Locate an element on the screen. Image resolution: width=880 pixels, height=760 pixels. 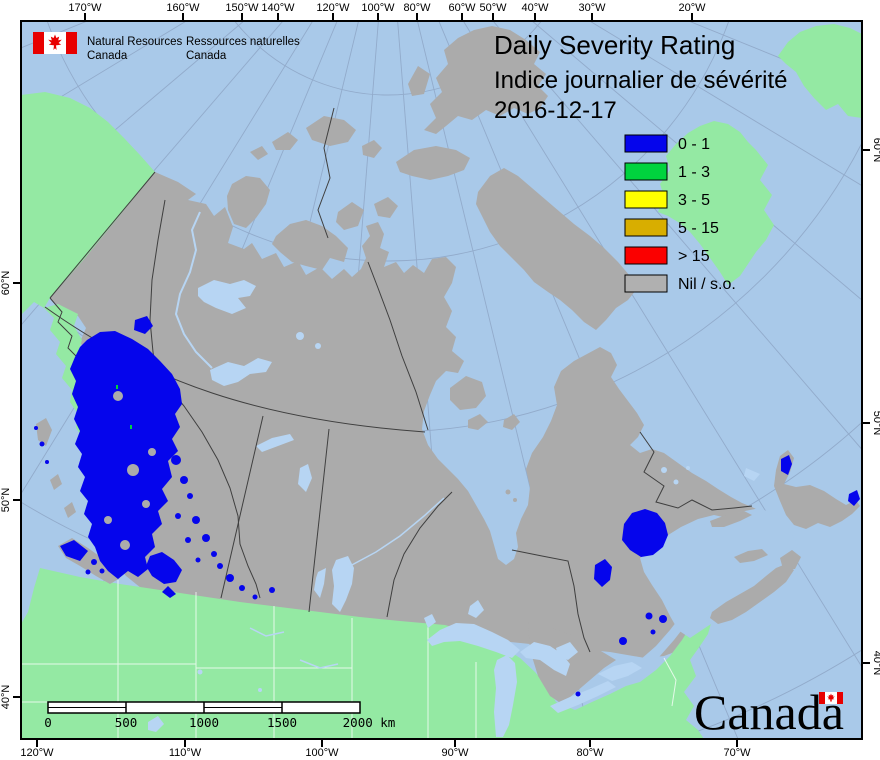
axis-label: 160°W is located at coordinates (183, 8).